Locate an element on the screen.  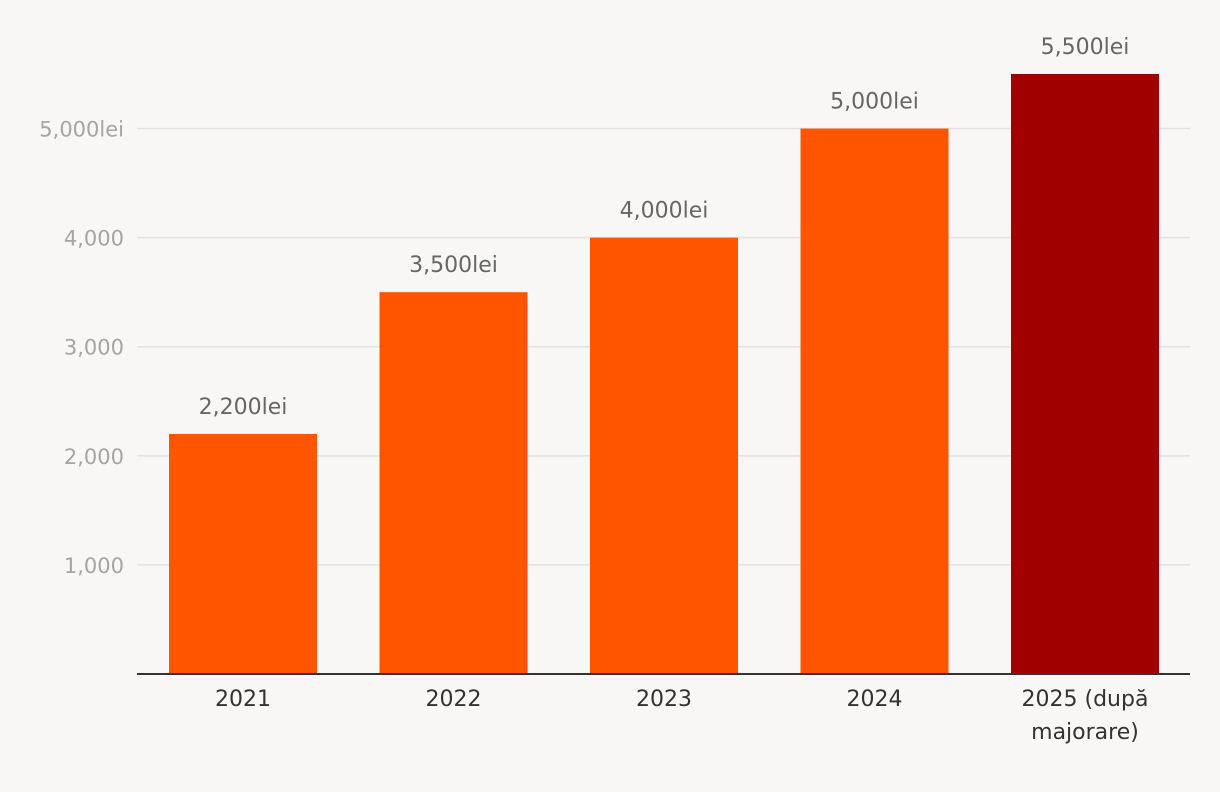
y-tick-label: 4,000 is located at coordinates (94, 239).